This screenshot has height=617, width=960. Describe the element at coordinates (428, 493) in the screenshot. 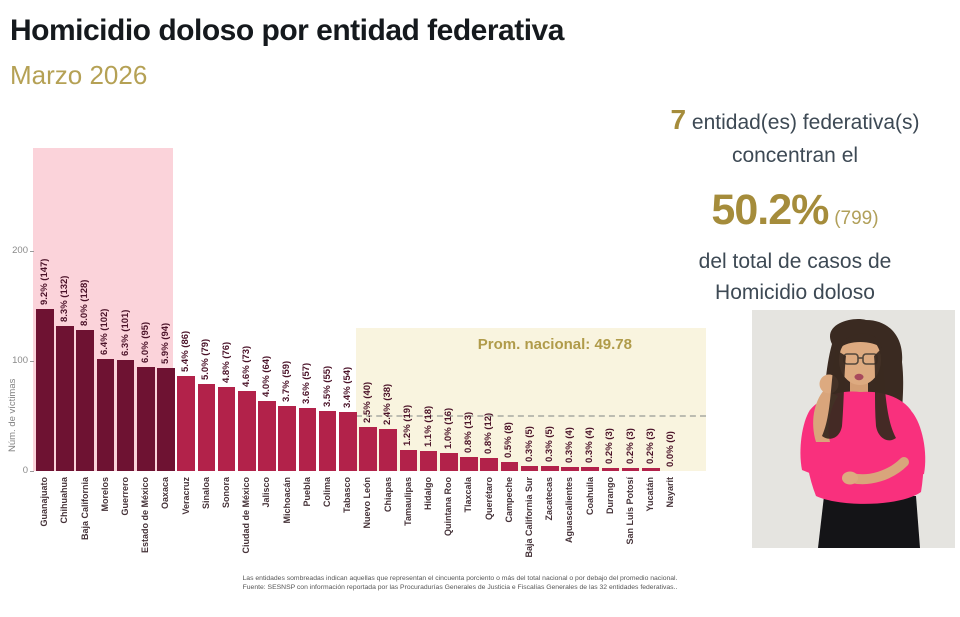

I see `x-tick-label: Hidalgo` at that location.